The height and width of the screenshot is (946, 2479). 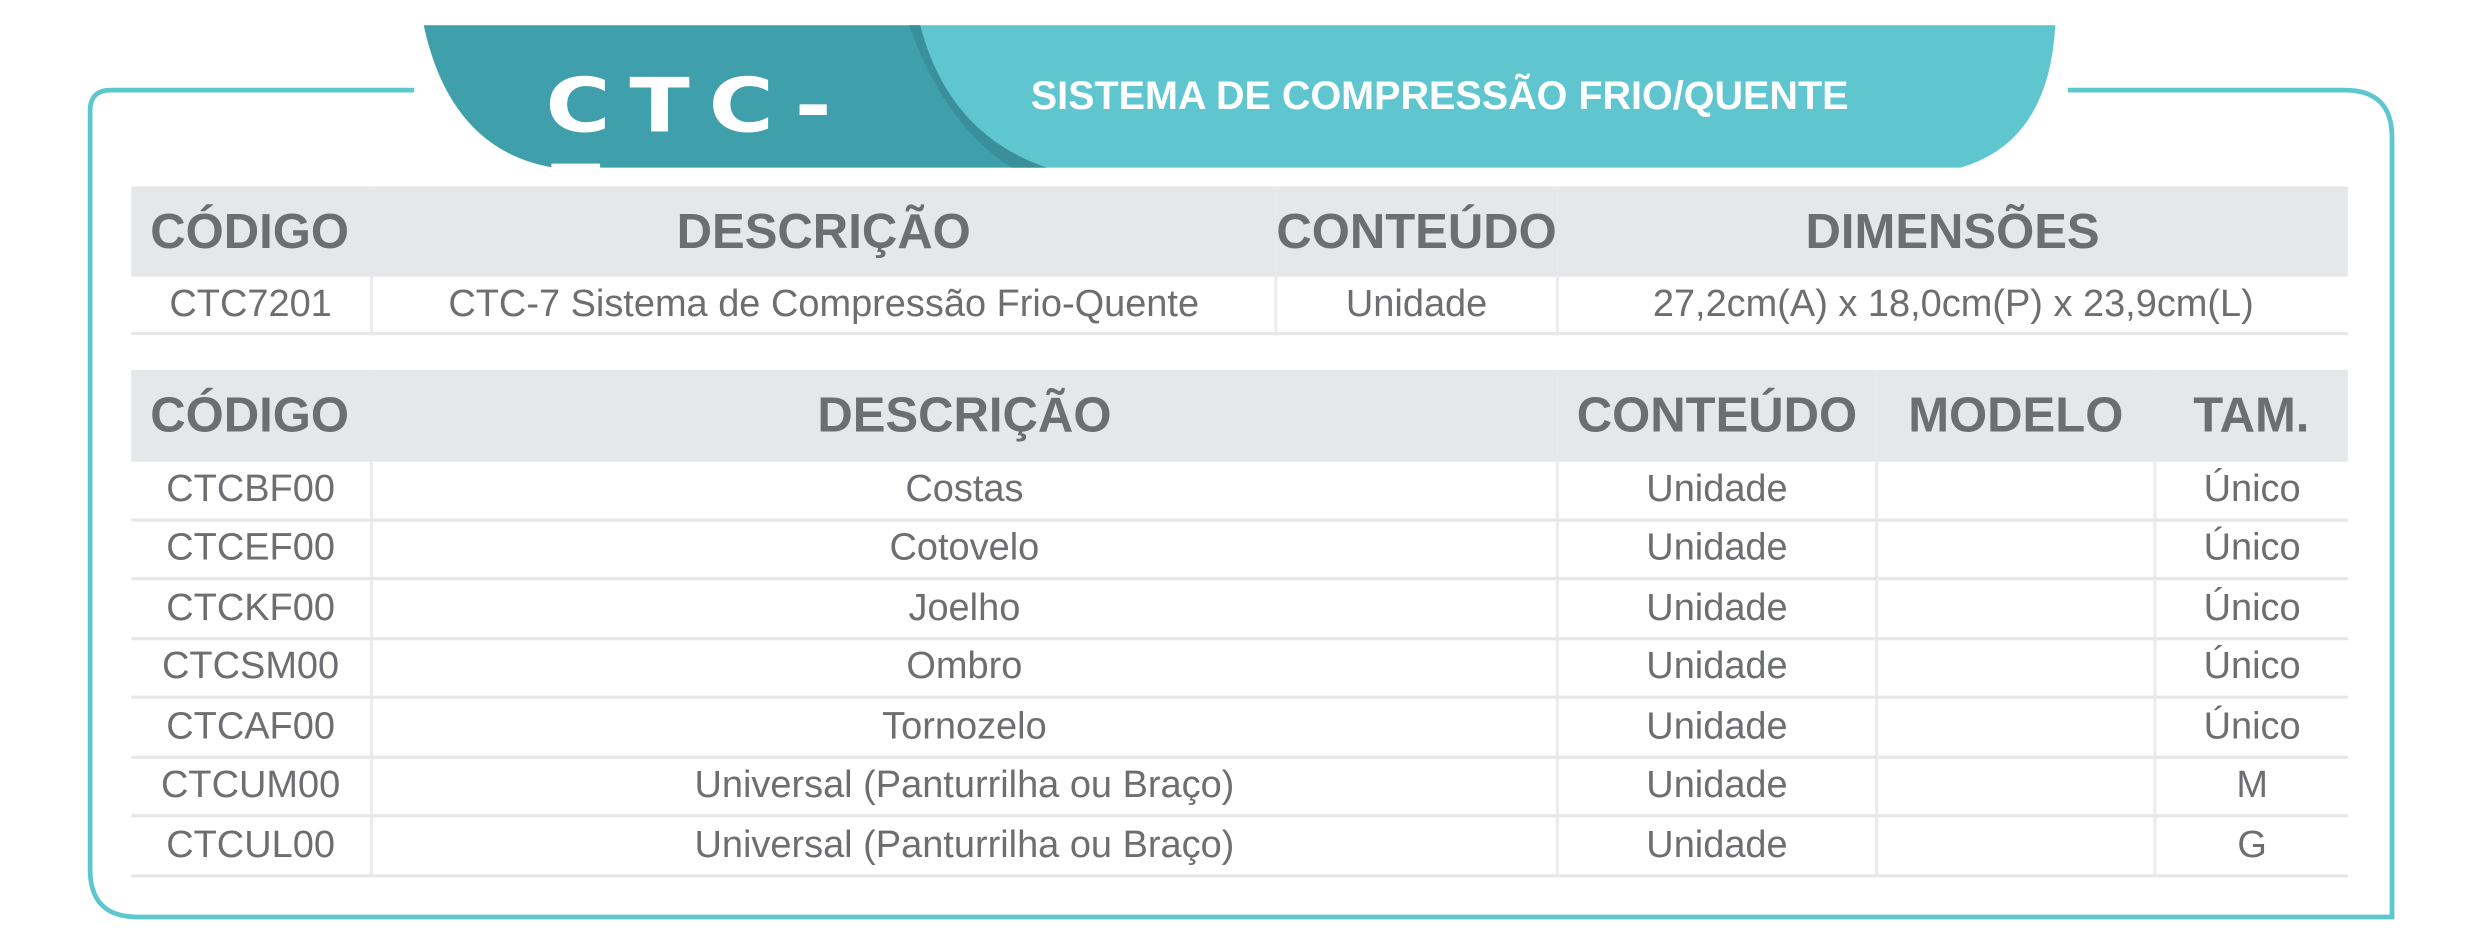 I want to click on cell-code: CTCSM00, so click(x=252, y=668).